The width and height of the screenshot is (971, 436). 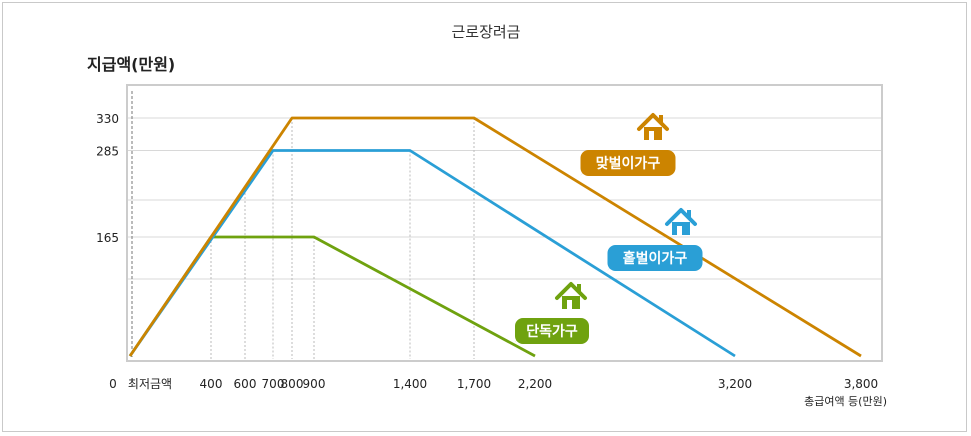 What do you see at coordinates (628, 144) in the screenshot?
I see `series-label-맞벌이가구: 맞벌이가구` at bounding box center [628, 144].